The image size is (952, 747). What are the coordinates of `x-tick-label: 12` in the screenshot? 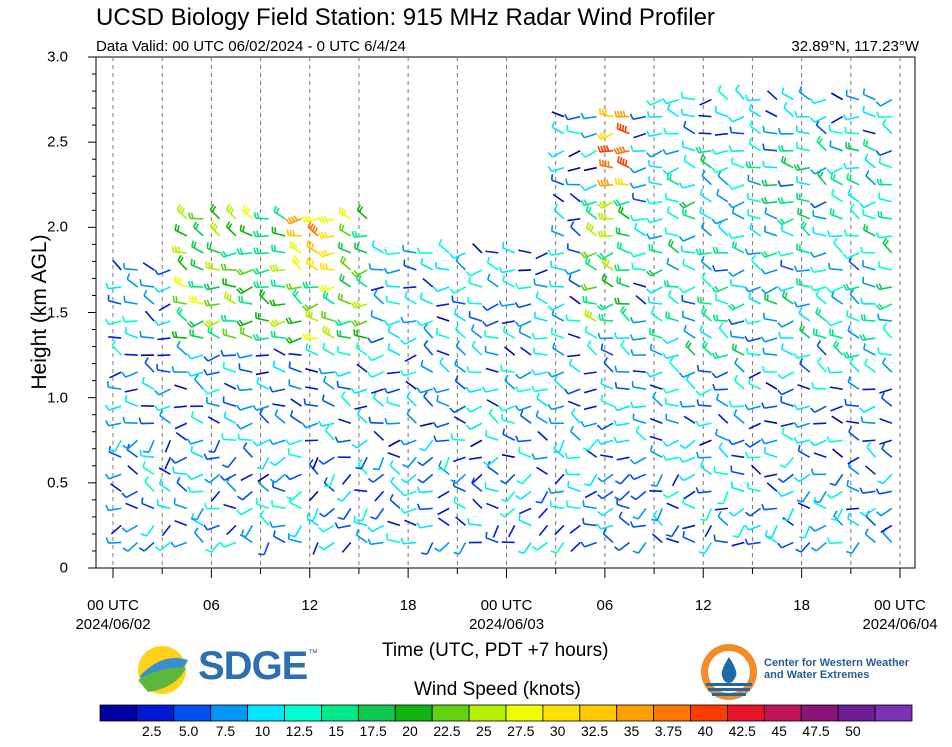 It's located at (703, 605).